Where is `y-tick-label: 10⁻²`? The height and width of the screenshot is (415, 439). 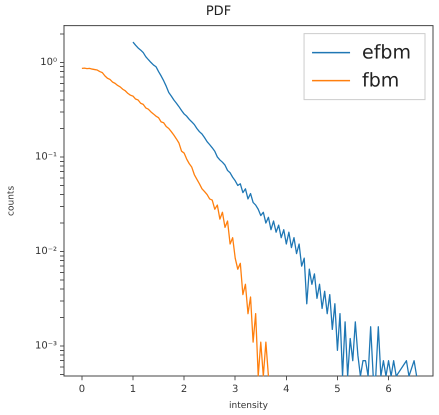 y-tick-label: 10⁻² is located at coordinates (45, 252).